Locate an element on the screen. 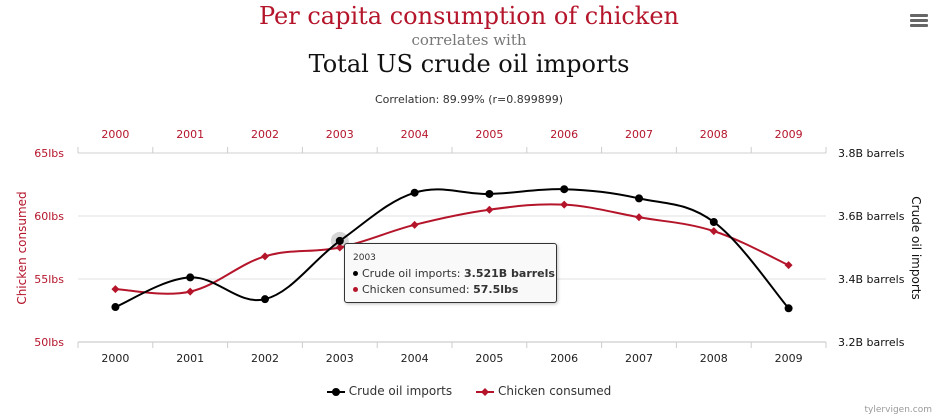  tooltip-chicken-value: 57.5lbs is located at coordinates (496, 289).